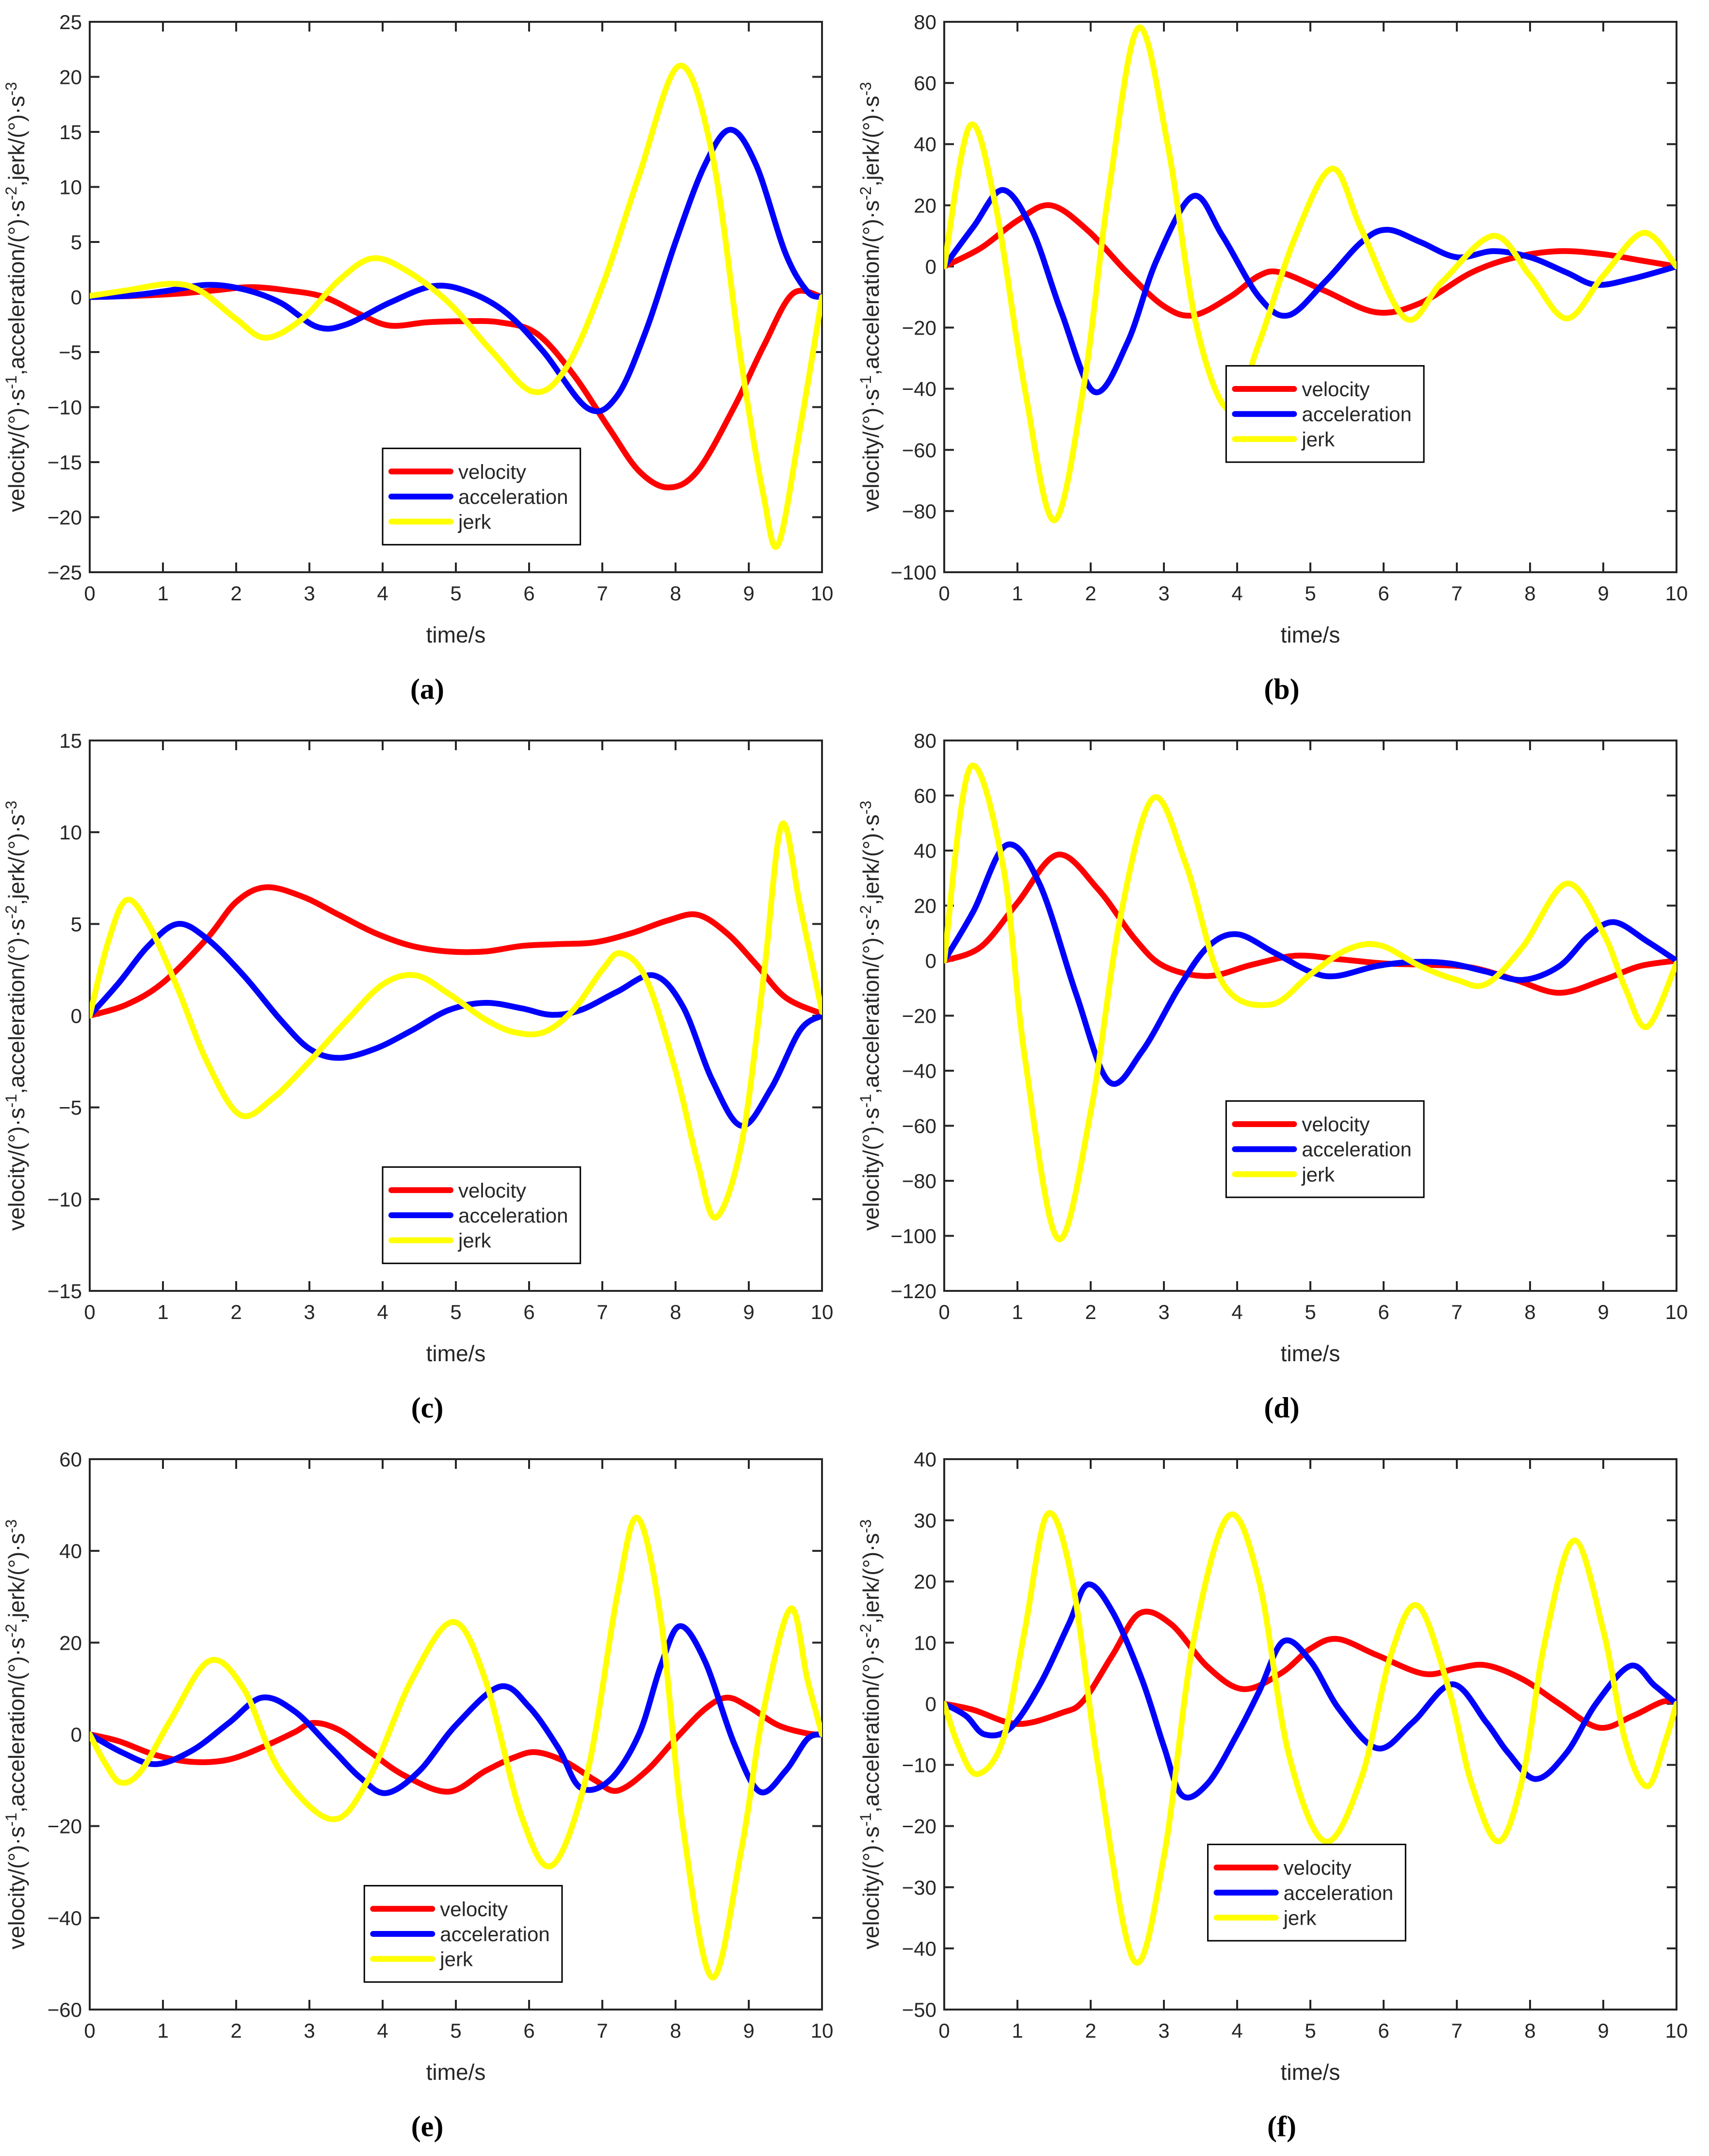 Image resolution: width=1709 pixels, height=2156 pixels. I want to click on panel-f-caption: (f), so click(1281, 2126).